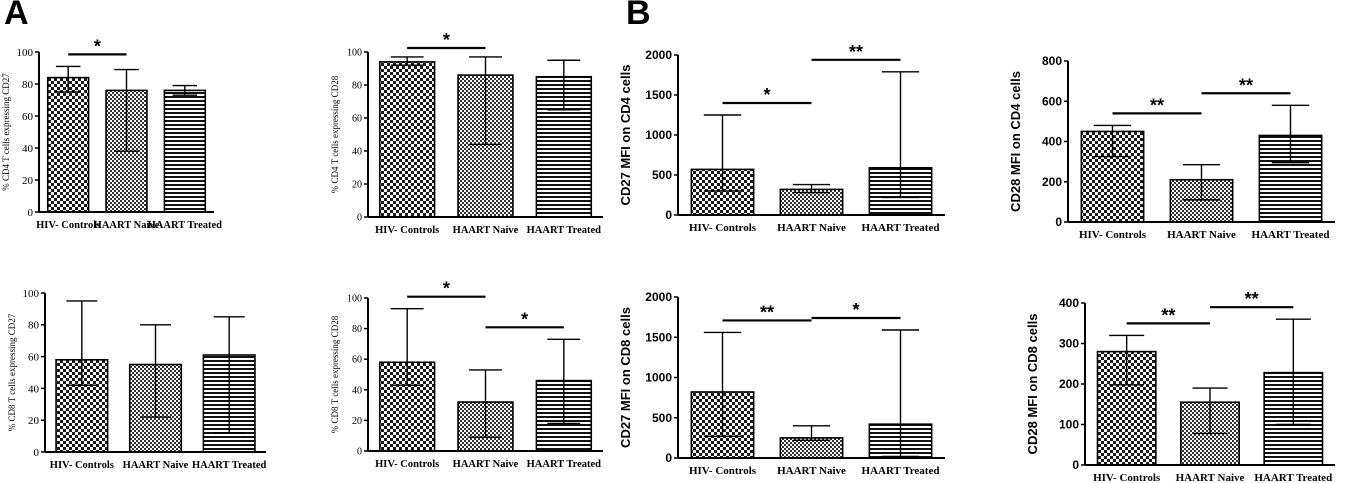 This screenshot has width=1350, height=483. Describe the element at coordinates (1032, 384) in the screenshot. I see `y-axis-label: CD28 MFI on CD8 cells` at that location.